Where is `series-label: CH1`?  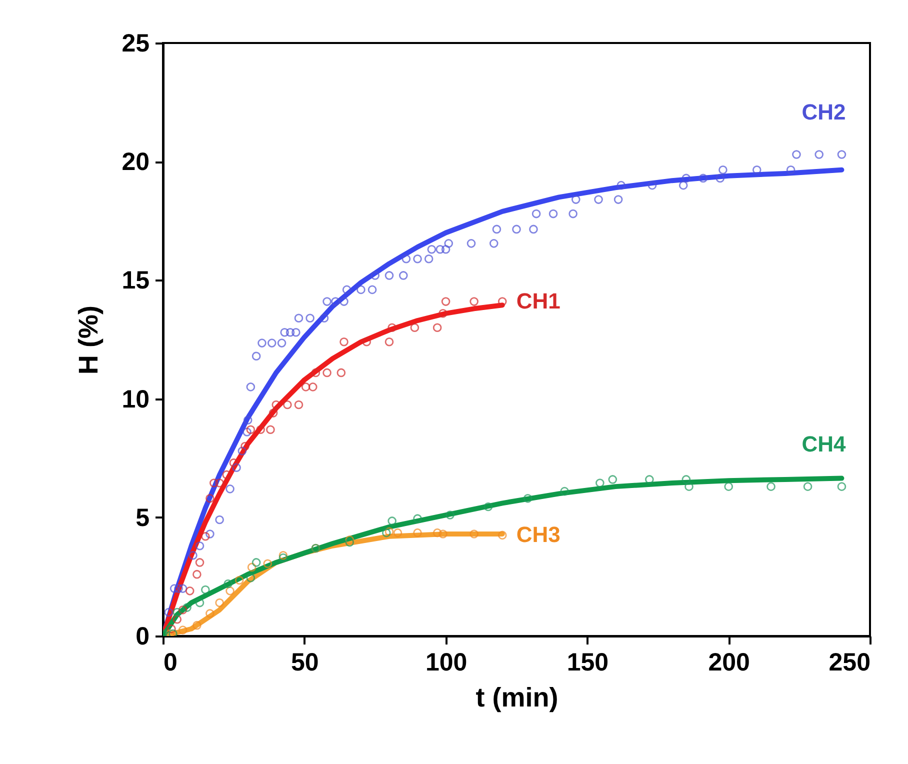 series-label: CH1 is located at coordinates (538, 301).